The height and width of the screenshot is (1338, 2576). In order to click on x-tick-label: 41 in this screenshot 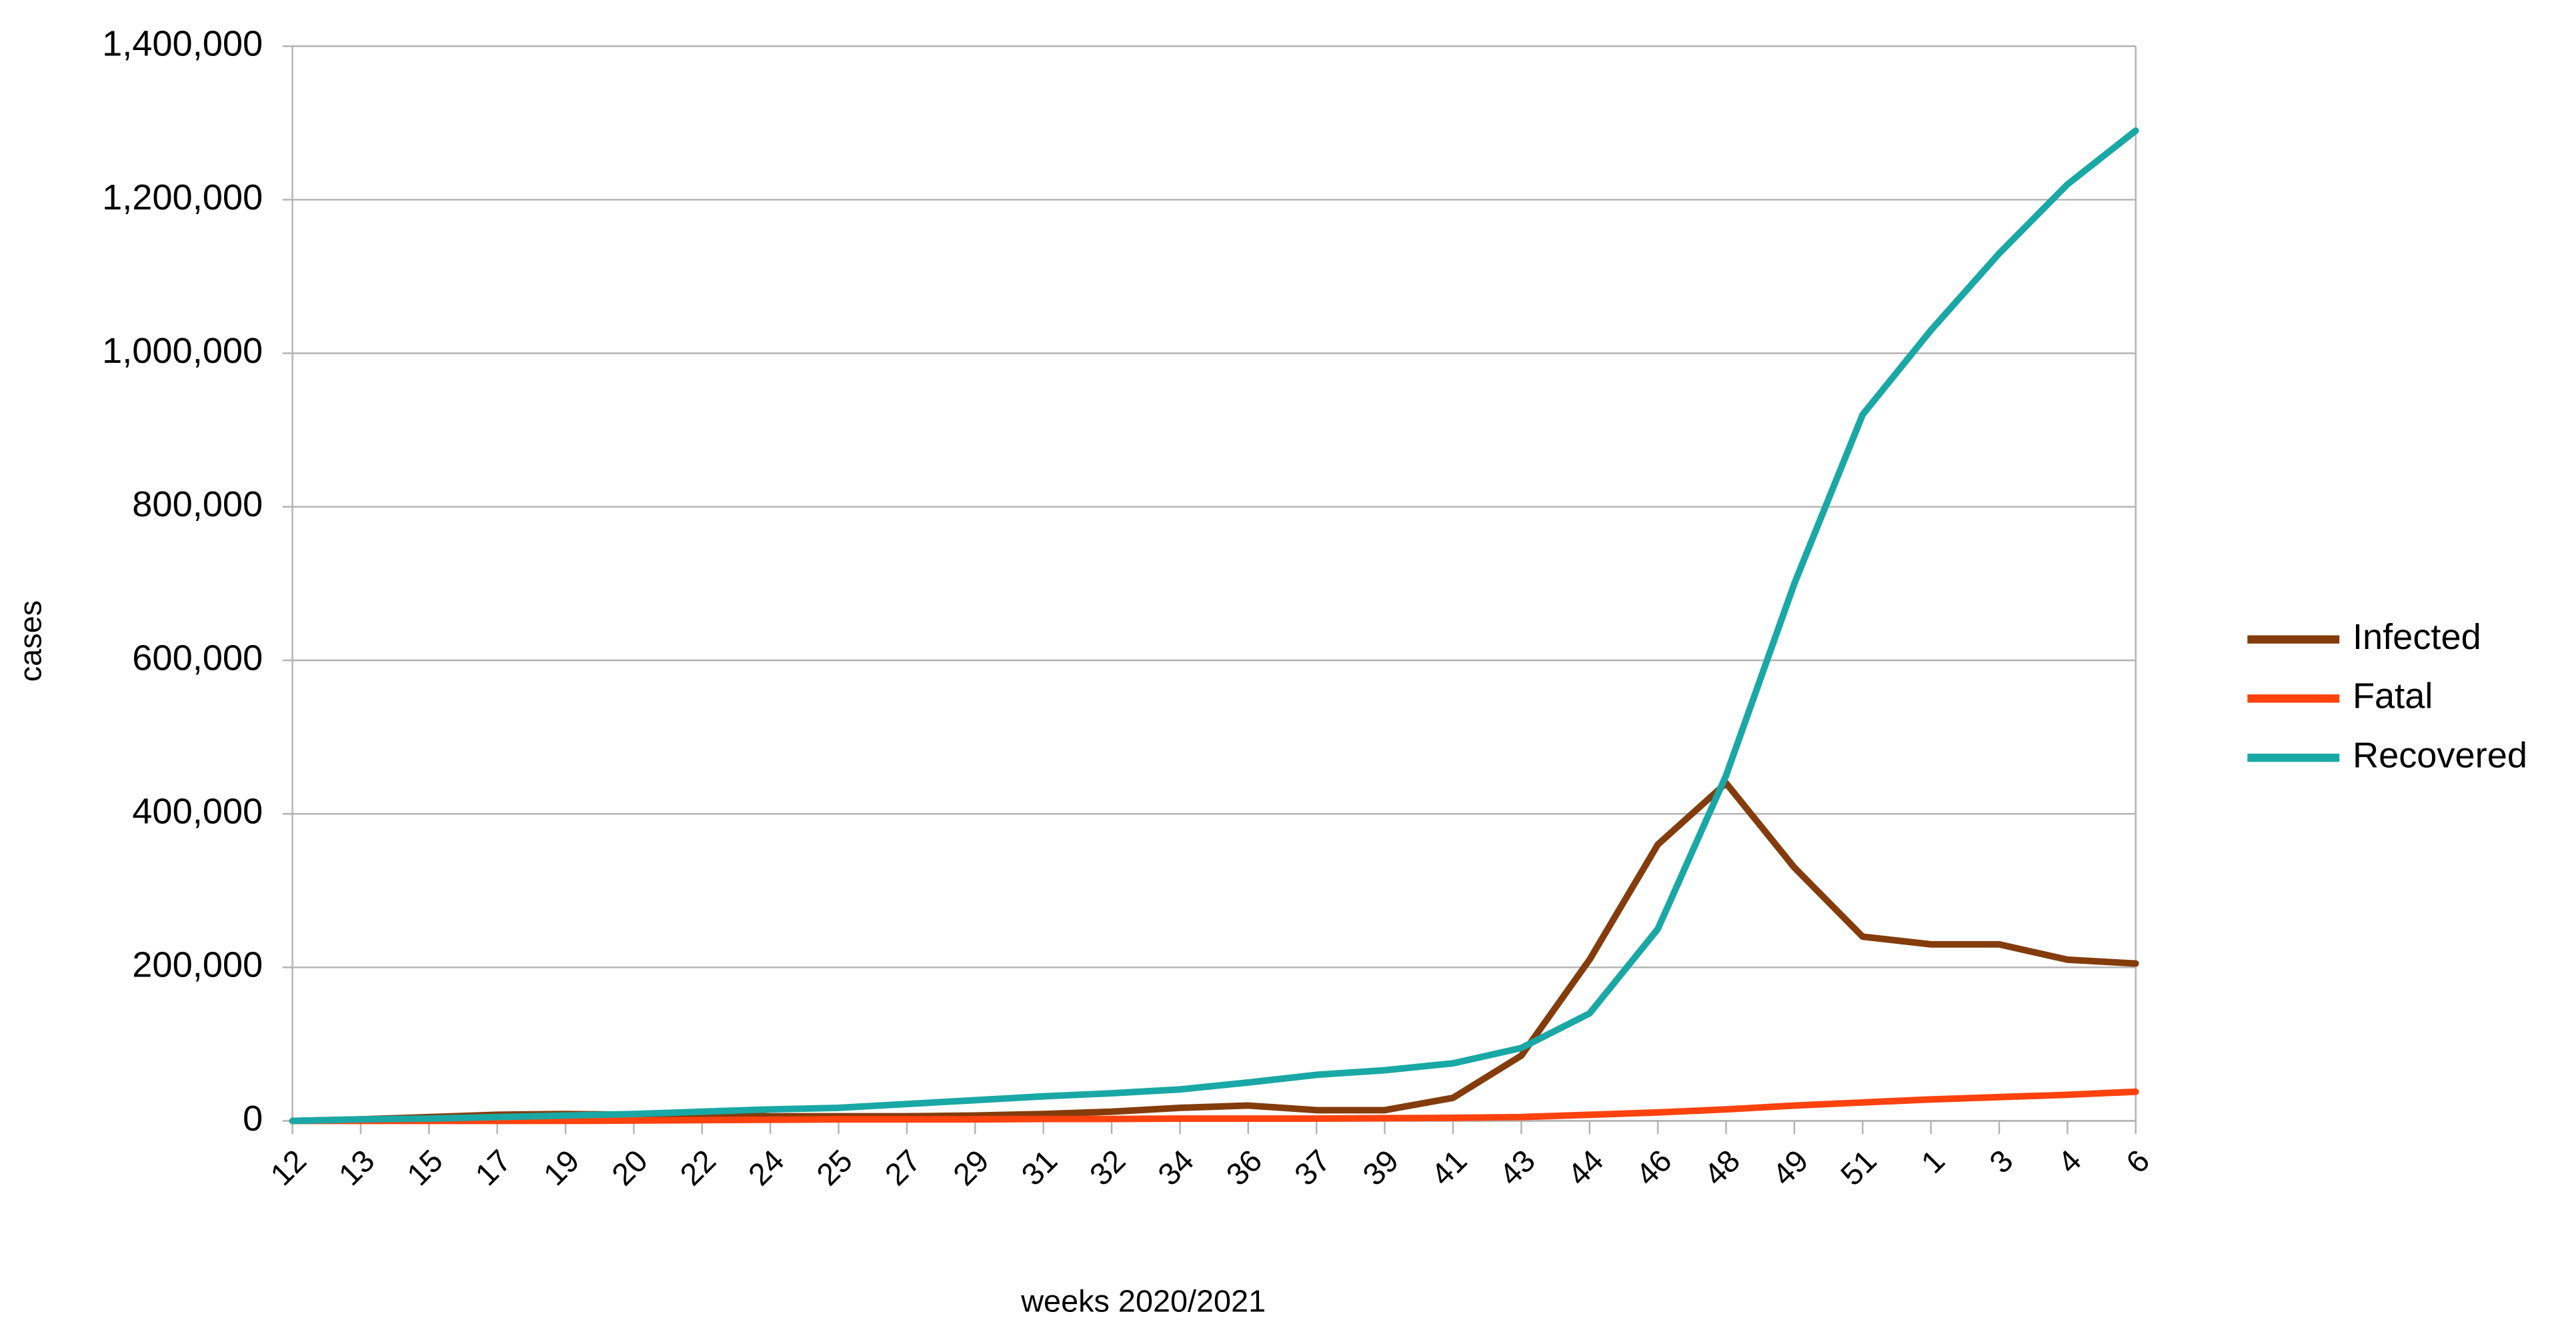, I will do `click(1449, 1168)`.